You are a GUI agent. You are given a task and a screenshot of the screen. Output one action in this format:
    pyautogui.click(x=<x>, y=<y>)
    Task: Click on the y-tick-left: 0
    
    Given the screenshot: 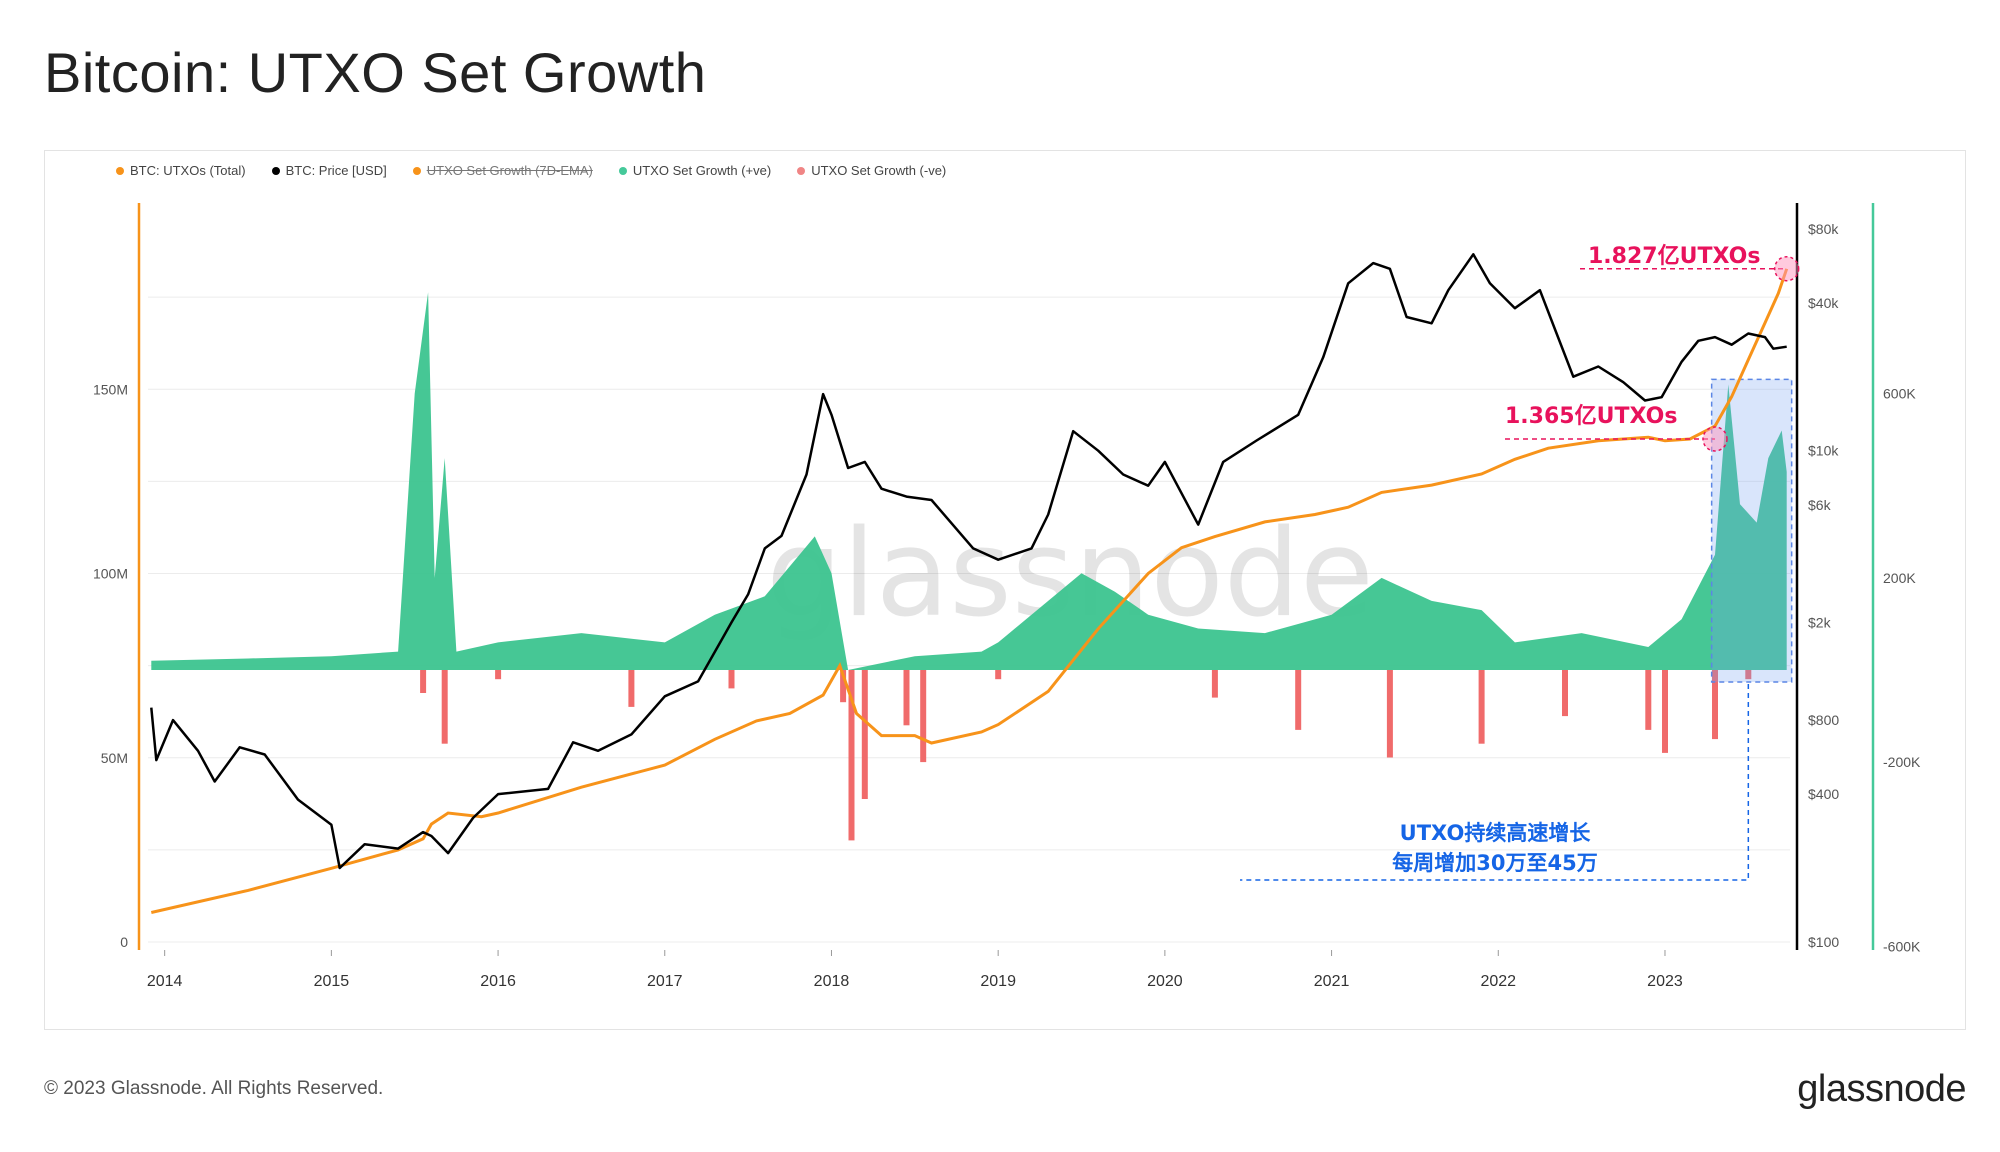 What is the action you would take?
    pyautogui.click(x=124, y=942)
    